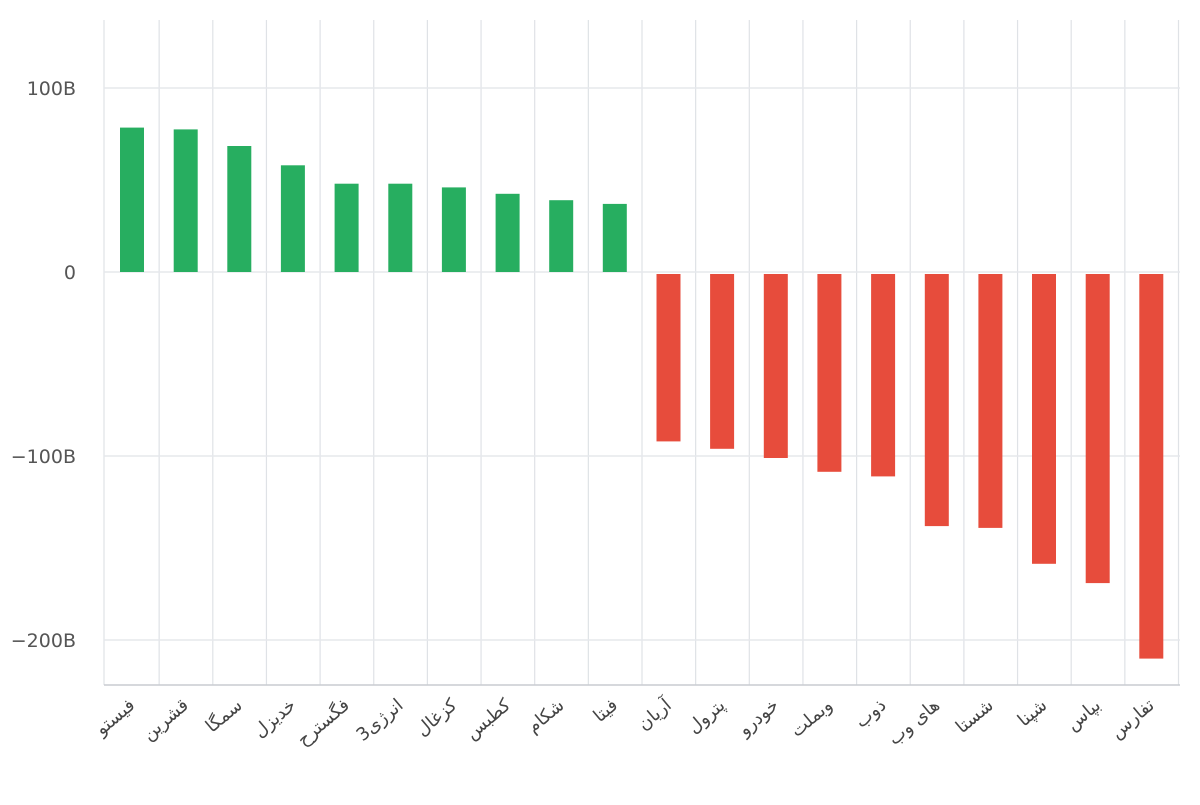 This screenshot has width=1200, height=805. What do you see at coordinates (43, 641) in the screenshot?
I see `y-tick-label: −200B` at bounding box center [43, 641].